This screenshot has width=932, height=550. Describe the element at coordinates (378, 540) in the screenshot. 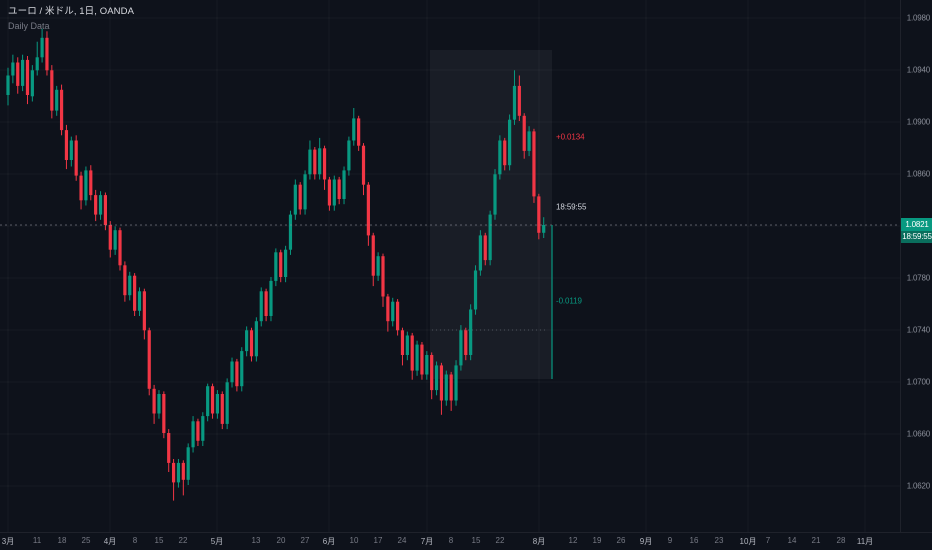

I see `time-axis-tick: 17` at that location.